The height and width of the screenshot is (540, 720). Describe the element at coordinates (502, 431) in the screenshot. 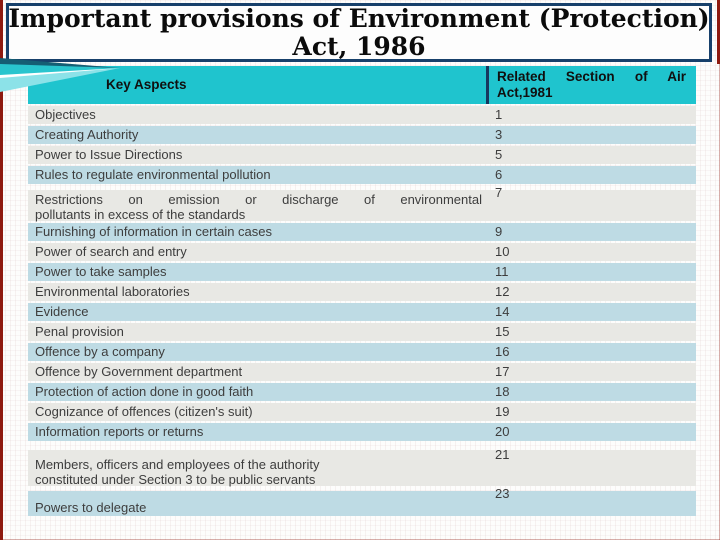

I see `related-section-cell: 20` at that location.